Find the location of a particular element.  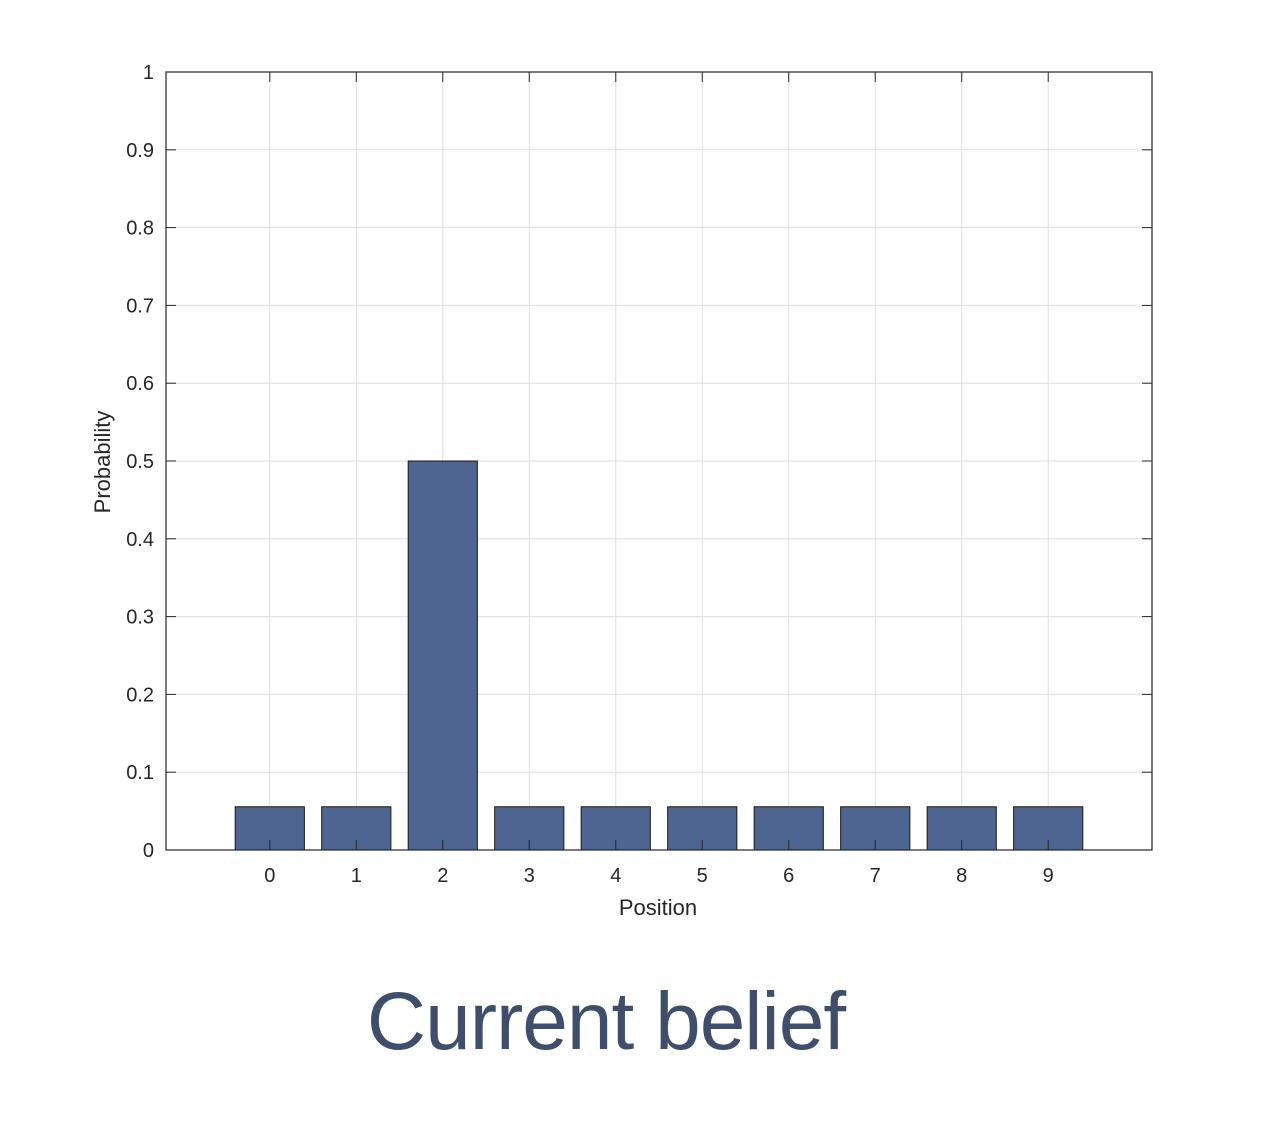

x-tick-label: 8 is located at coordinates (961, 876).